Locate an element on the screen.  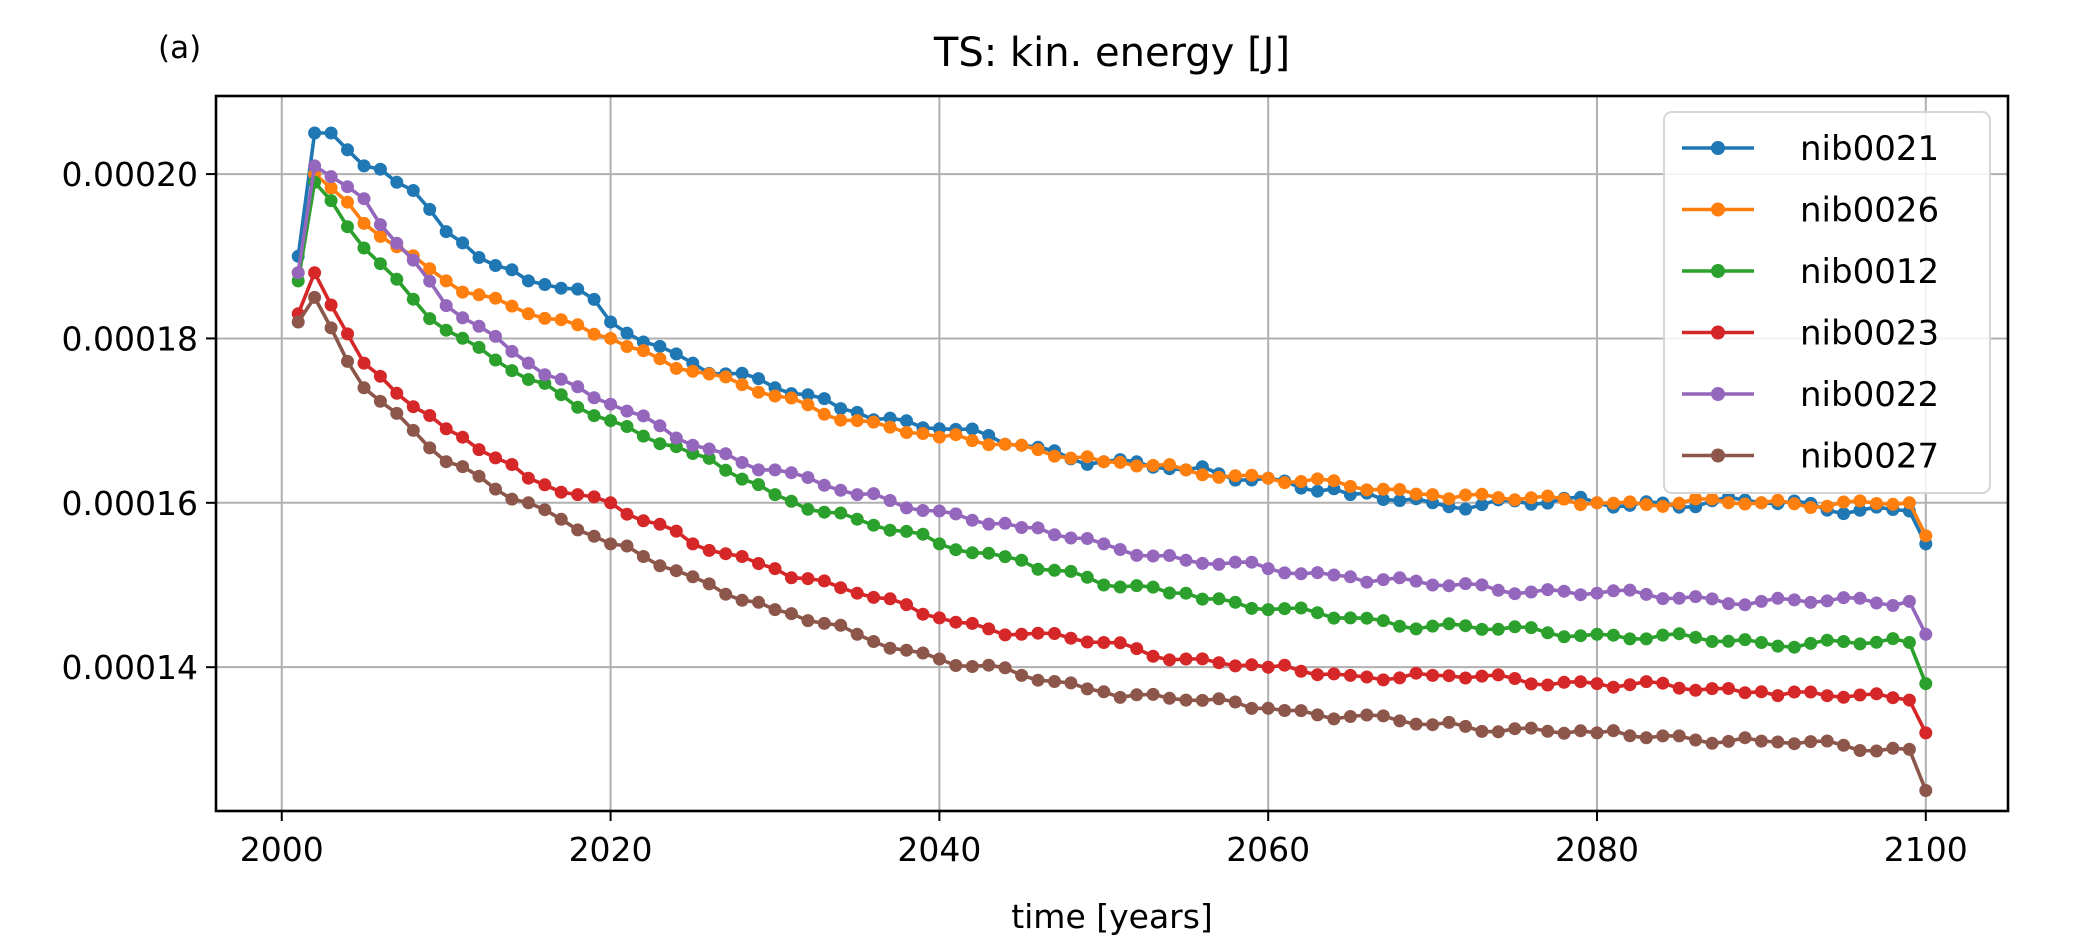
legend-entry: nib0022 is located at coordinates (1810, 395).